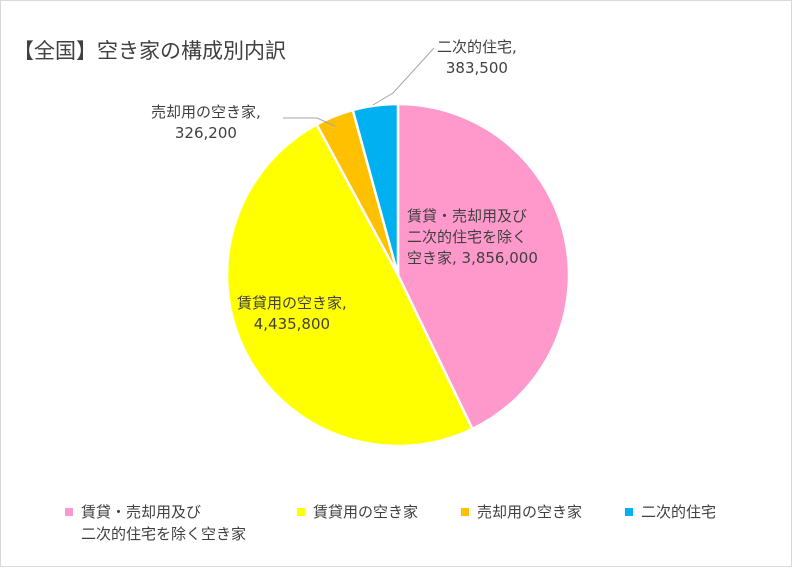  I want to click on legend-label: 売却用の空き家, so click(530, 512).